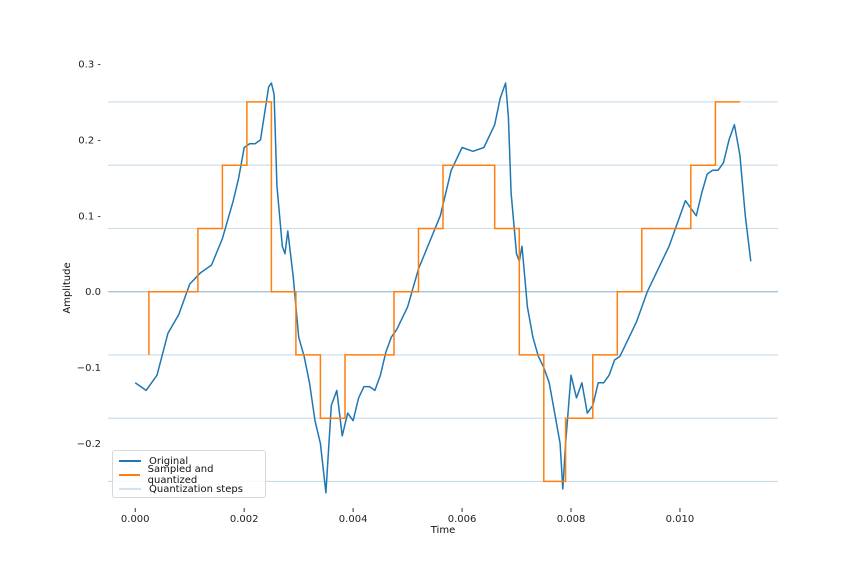 This screenshot has height=576, width=864. Describe the element at coordinates (244, 519) in the screenshot. I see `x-tick-label: 0.002` at that location.